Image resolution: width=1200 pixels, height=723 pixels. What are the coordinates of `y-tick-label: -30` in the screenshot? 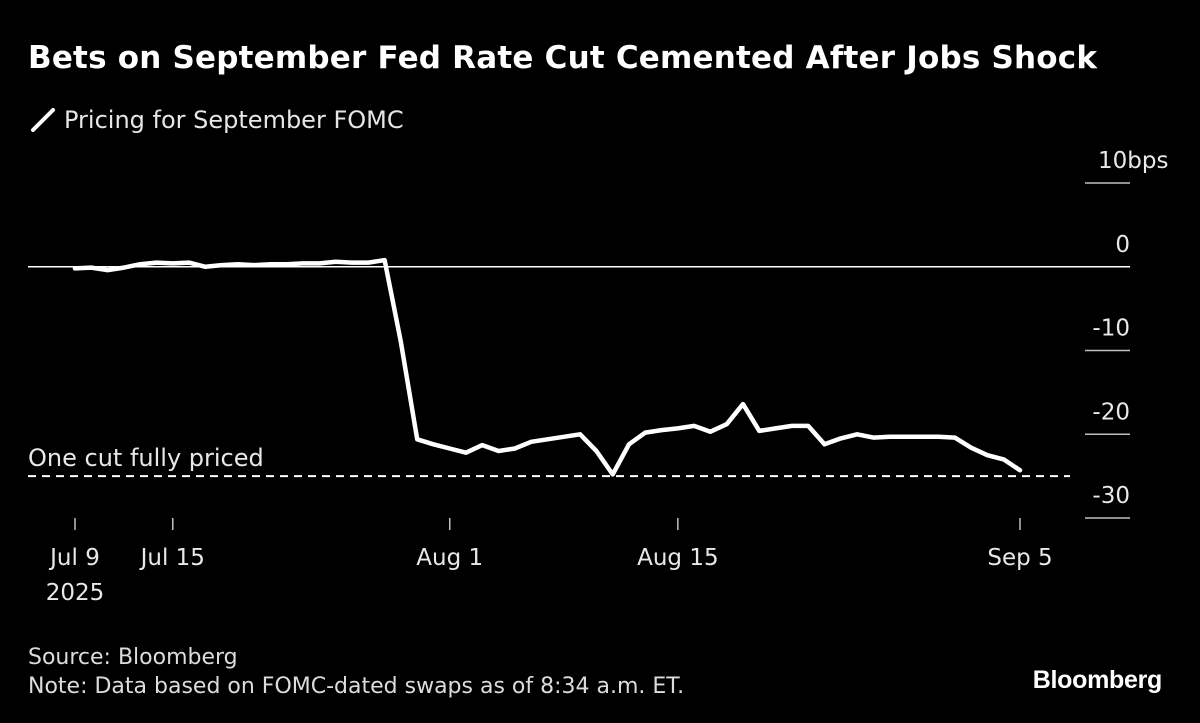 It's located at (1111, 496).